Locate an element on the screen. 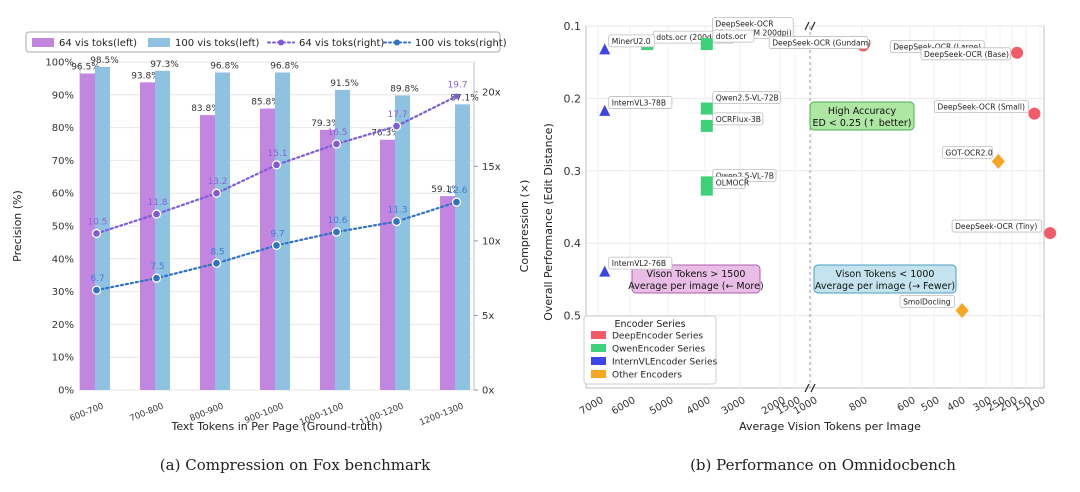 The image size is (1080, 492). bar-value-label: 85.8% is located at coordinates (265, 103).